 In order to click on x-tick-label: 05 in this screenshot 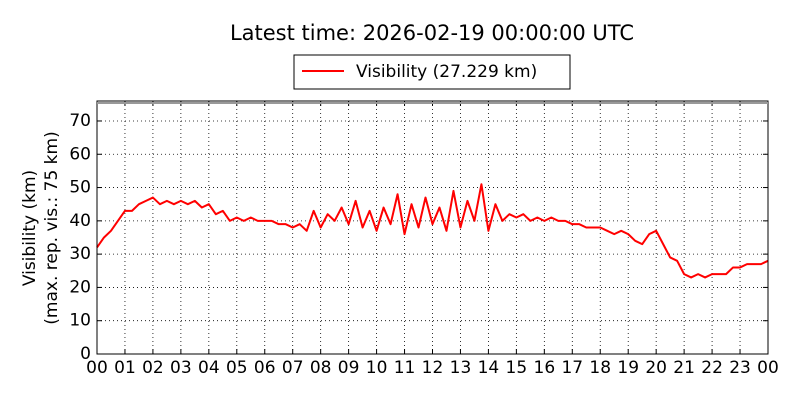, I will do `click(237, 368)`.